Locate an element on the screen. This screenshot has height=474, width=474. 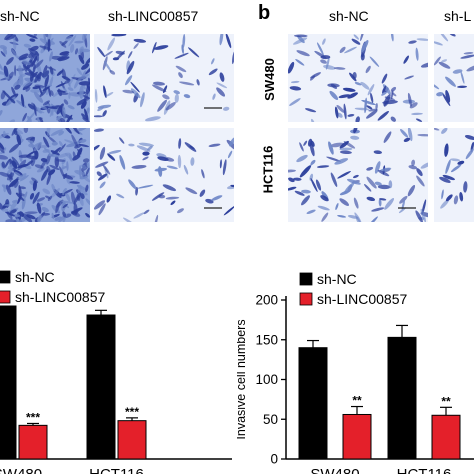
panel-b-row-label-hct116: HCT116 is located at coordinates (268, 169).